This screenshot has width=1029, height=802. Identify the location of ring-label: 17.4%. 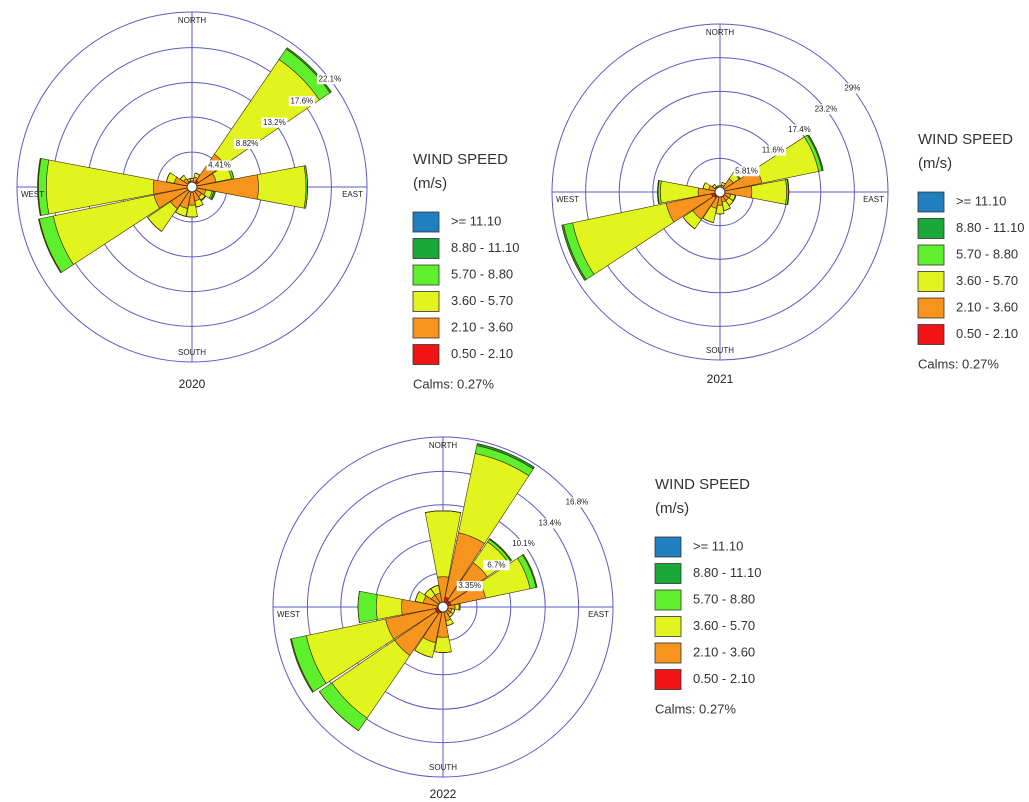
(799, 129).